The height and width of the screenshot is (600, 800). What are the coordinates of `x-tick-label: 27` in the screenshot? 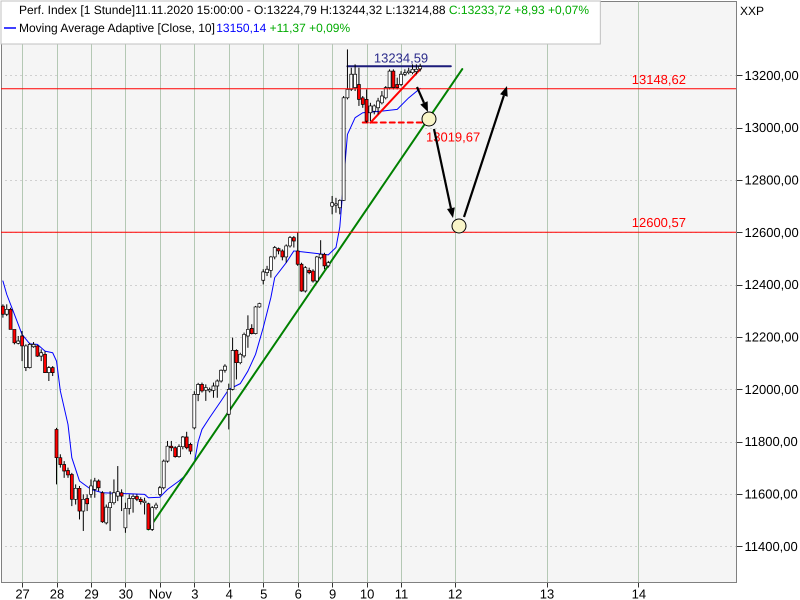 It's located at (22, 593).